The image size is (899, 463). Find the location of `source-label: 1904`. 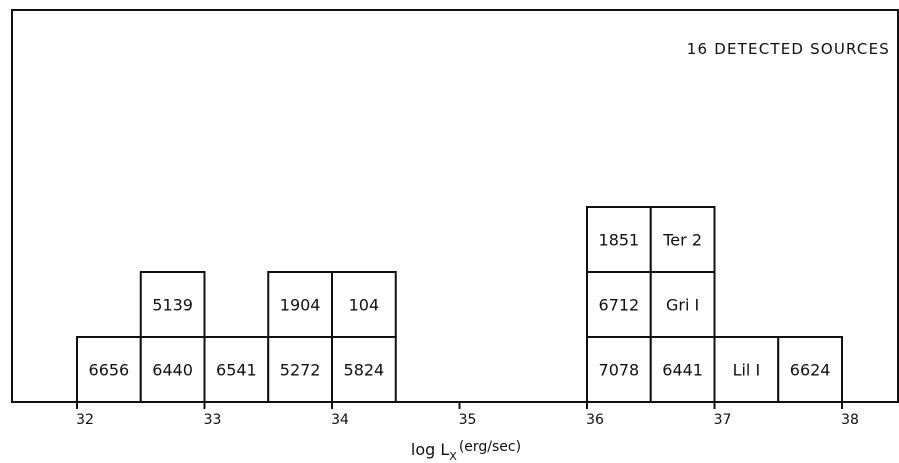

source-label: 1904 is located at coordinates (300, 305).